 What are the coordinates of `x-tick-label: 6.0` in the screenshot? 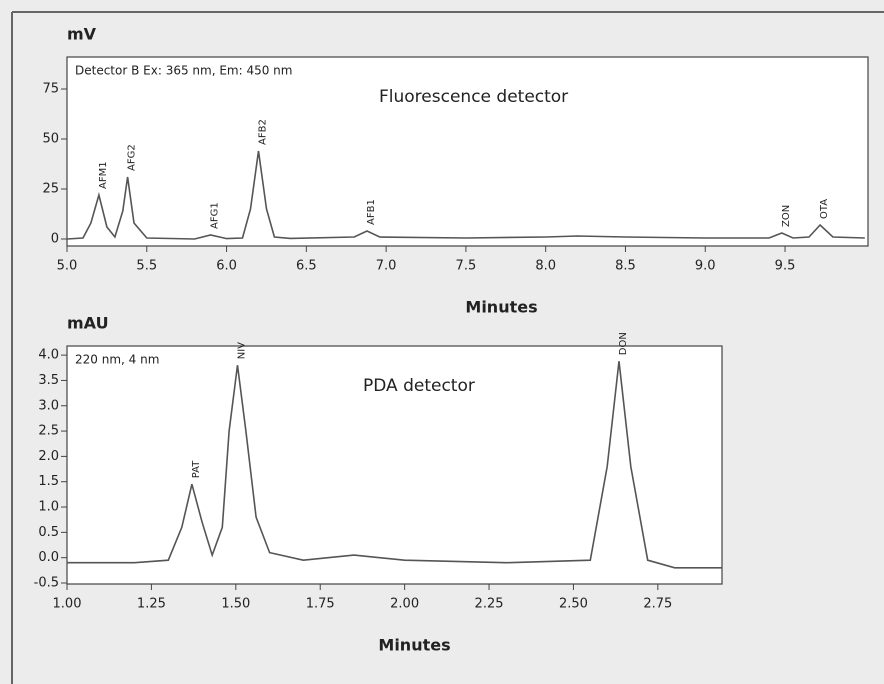 It's located at (226, 266).